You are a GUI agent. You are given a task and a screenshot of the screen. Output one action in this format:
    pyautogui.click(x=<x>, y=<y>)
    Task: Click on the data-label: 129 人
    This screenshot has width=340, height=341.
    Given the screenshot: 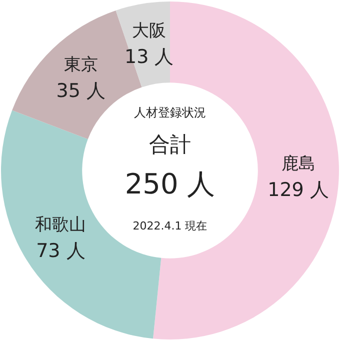 What is the action you would take?
    pyautogui.click(x=298, y=189)
    